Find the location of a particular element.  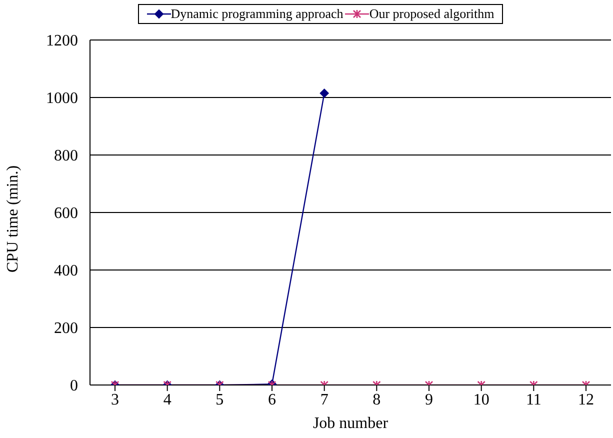

x-axis-title: Job number is located at coordinates (350, 423).